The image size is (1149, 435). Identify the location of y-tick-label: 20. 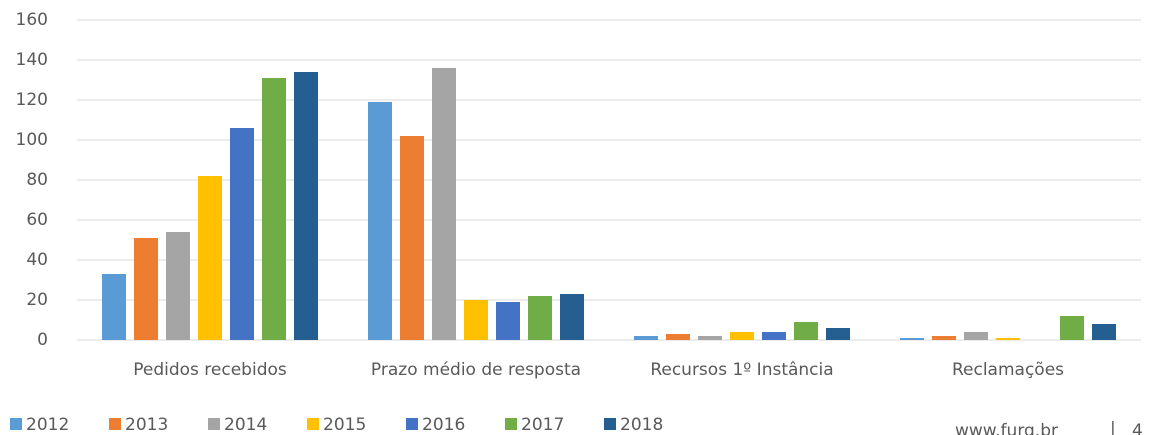
(37, 300).